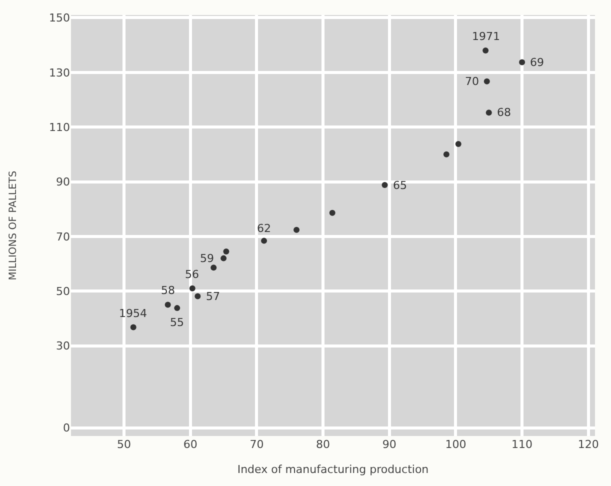  Describe the element at coordinates (504, 112) in the screenshot. I see `annotation: 68` at that location.